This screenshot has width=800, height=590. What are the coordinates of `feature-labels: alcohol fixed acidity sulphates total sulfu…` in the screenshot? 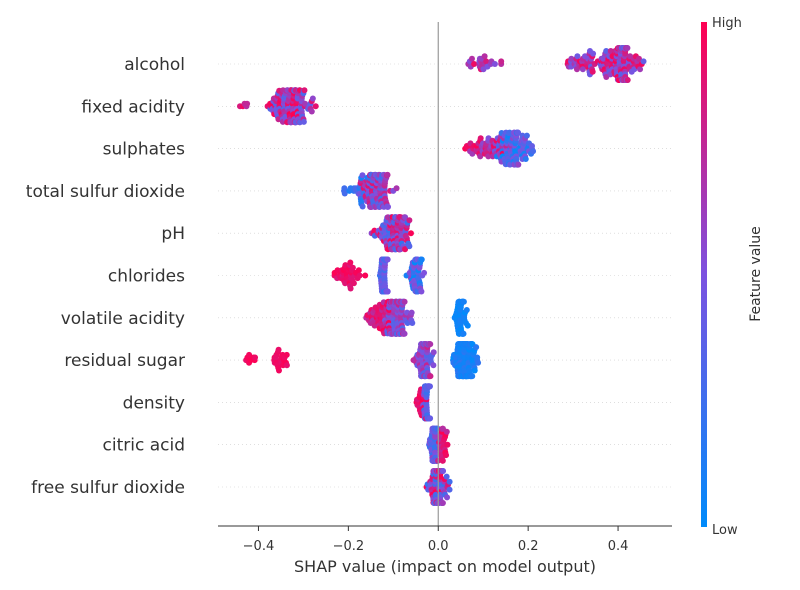 It's located at (105, 276).